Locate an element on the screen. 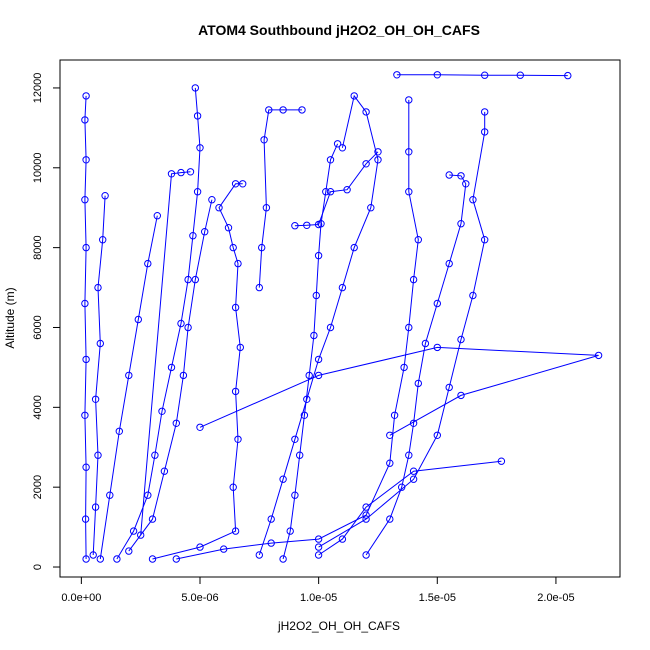 Image resolution: width=650 pixels, height=650 pixels. y-tick-label: 12000 is located at coordinates (38, 88).